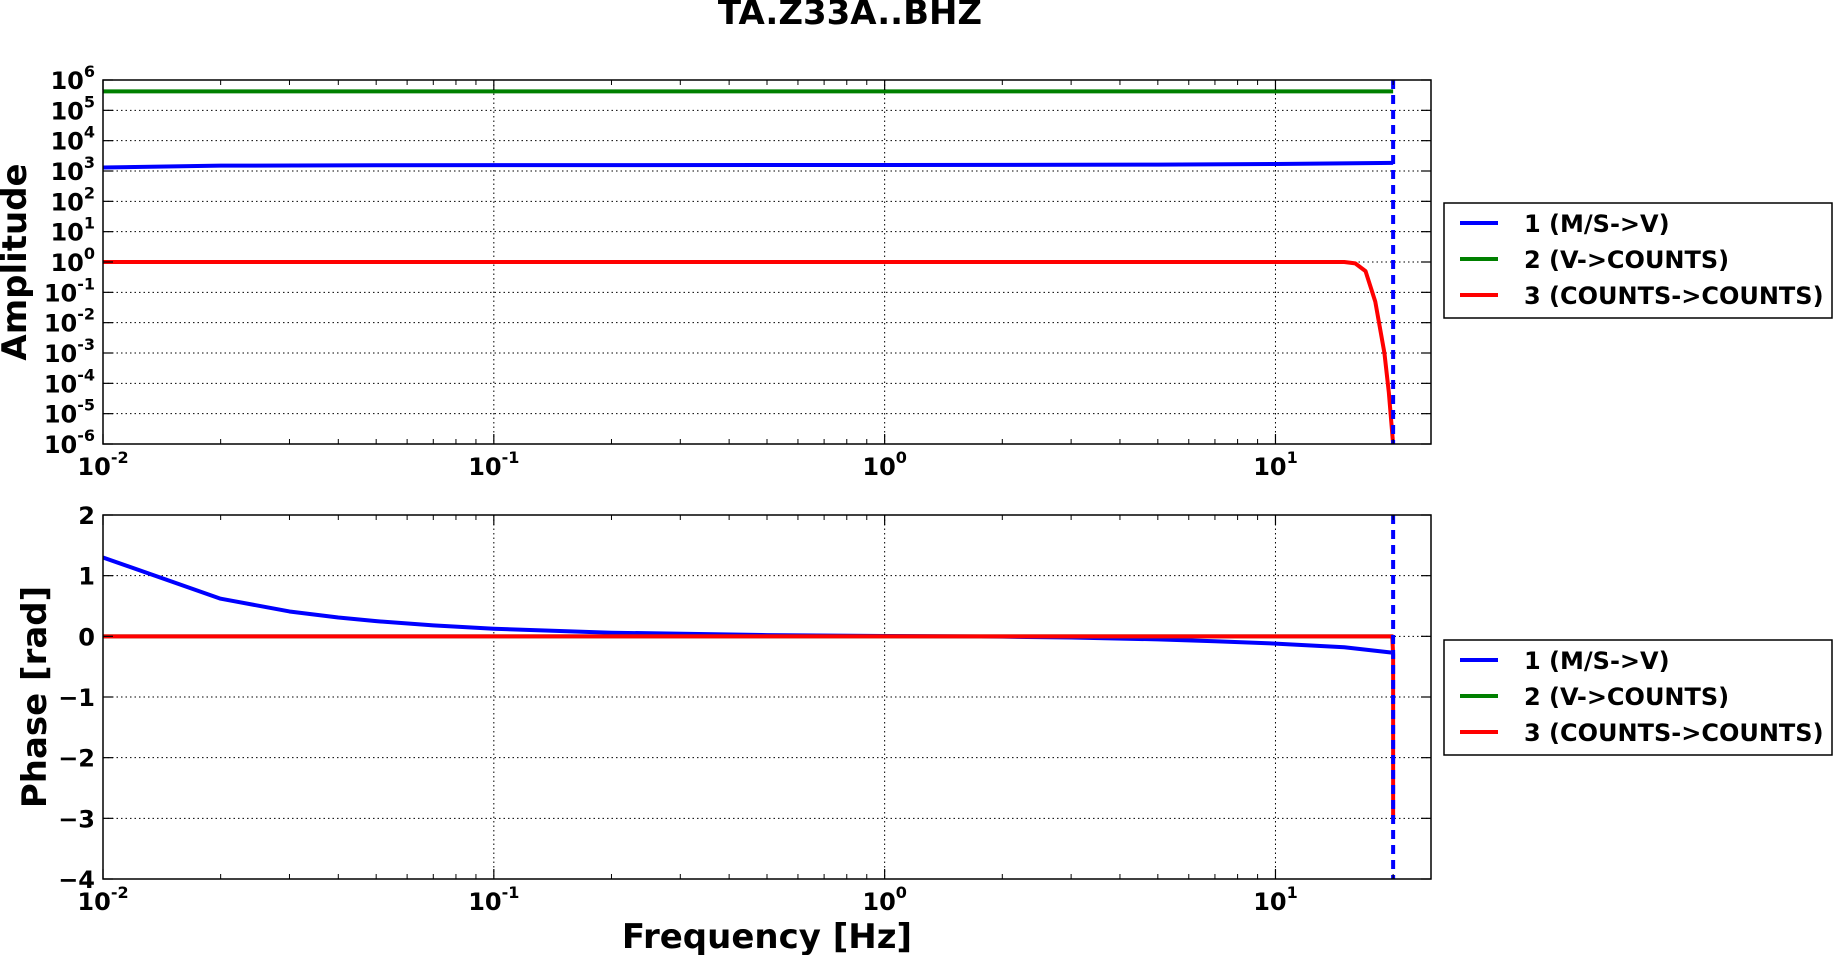 This screenshot has width=1845, height=955. Describe the element at coordinates (89, 253) in the screenshot. I see `y-tick-exponent: 0` at that location.